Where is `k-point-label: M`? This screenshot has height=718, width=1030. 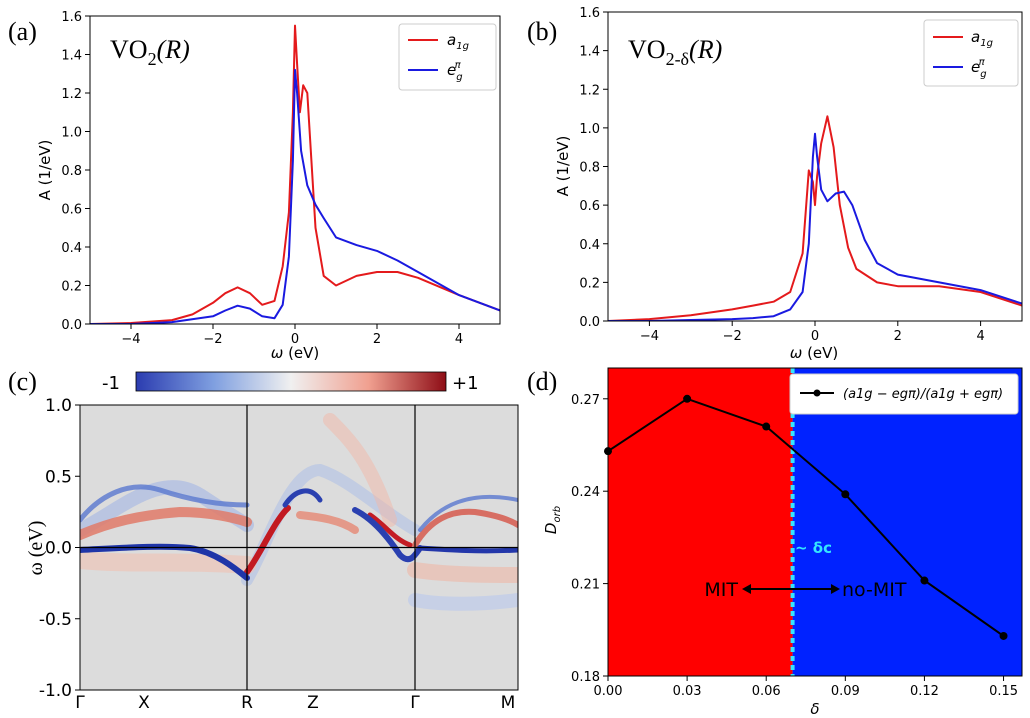 k-point-label: M is located at coordinates (508, 703).